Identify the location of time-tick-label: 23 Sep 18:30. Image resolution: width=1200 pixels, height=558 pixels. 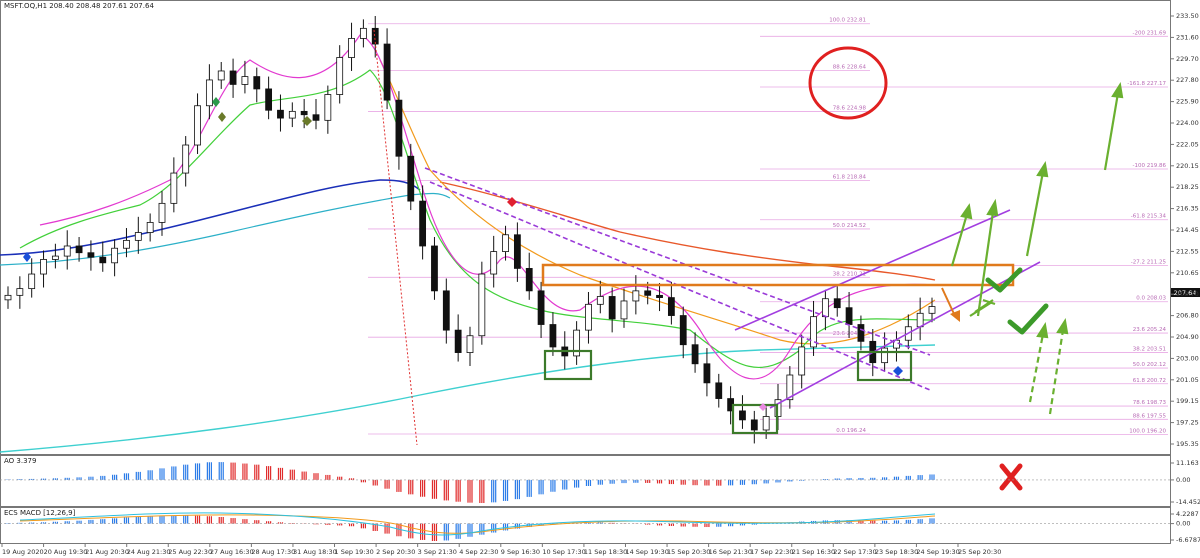
(896, 552).